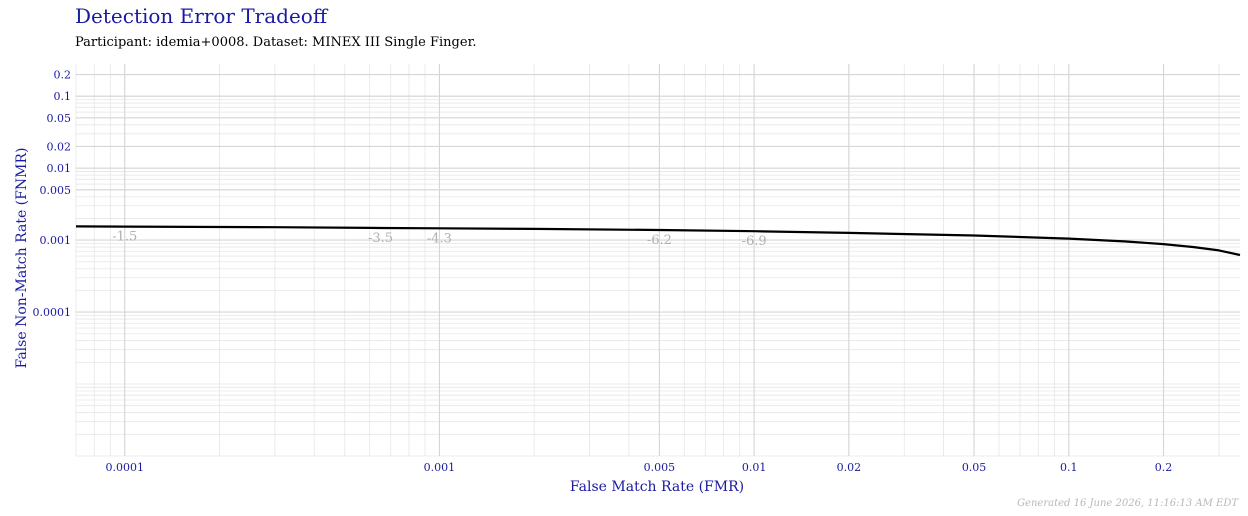 The height and width of the screenshot is (516, 1248). I want to click on threshold-label: -6.2, so click(659, 240).